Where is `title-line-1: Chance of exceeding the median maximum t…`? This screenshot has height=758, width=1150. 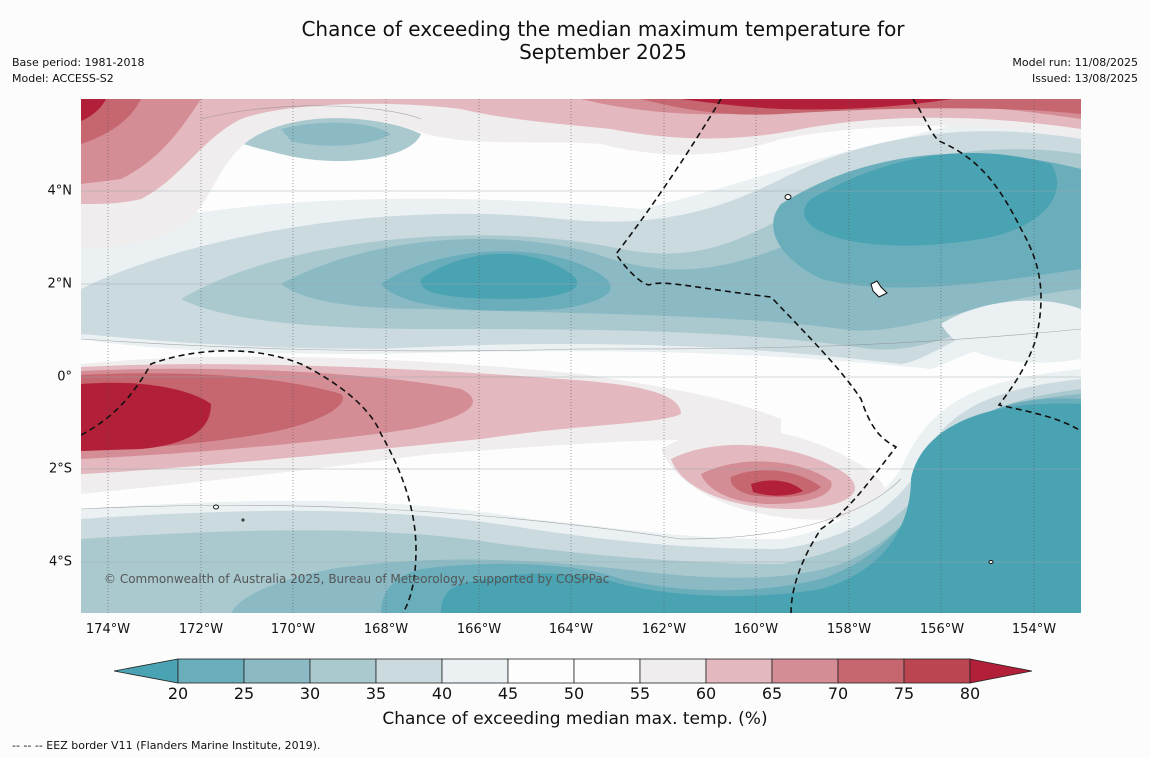
title-line-1: Chance of exceeding the median maximum t… is located at coordinates (603, 29).